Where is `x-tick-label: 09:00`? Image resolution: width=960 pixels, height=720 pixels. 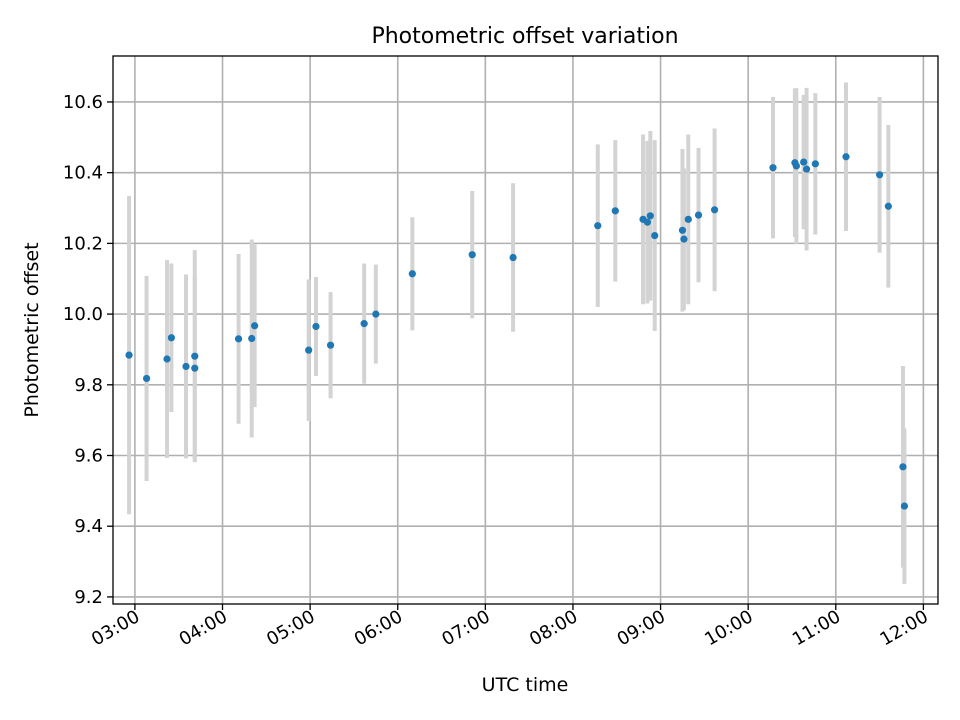
x-tick-label: 09:00 is located at coordinates (641, 628).